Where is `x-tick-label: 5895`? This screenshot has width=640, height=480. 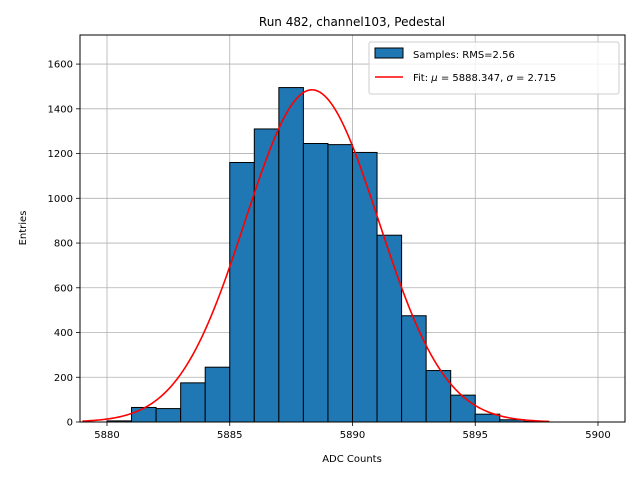
x-tick-label: 5895 is located at coordinates (475, 435).